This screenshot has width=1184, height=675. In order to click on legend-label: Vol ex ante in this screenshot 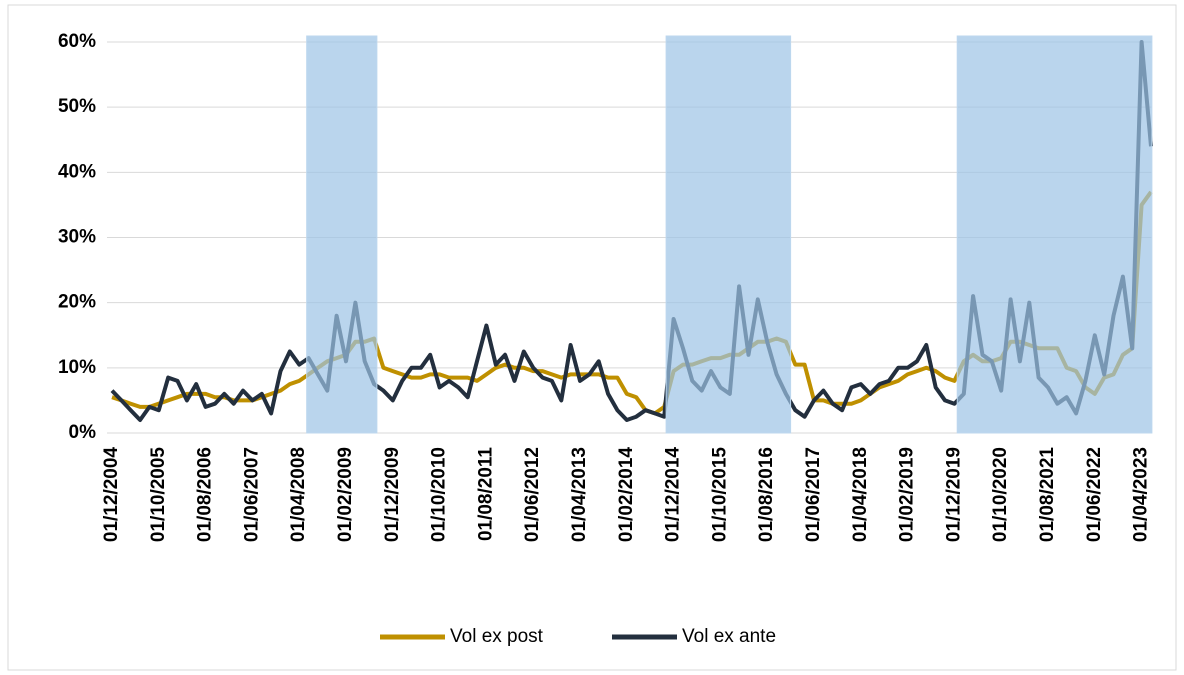, I will do `click(729, 636)`.